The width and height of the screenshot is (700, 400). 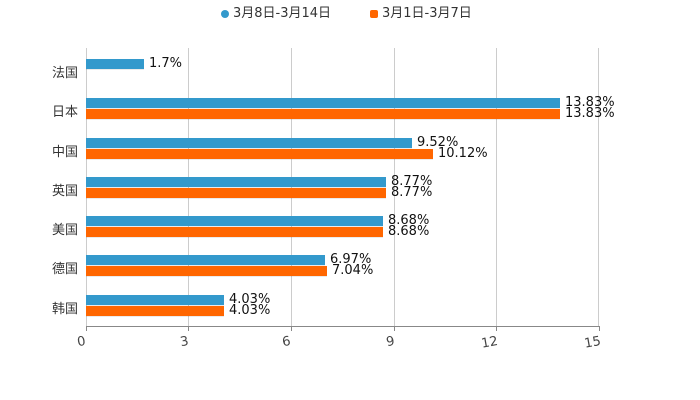 I want to click on x-tick-label: 3, so click(x=184, y=342).